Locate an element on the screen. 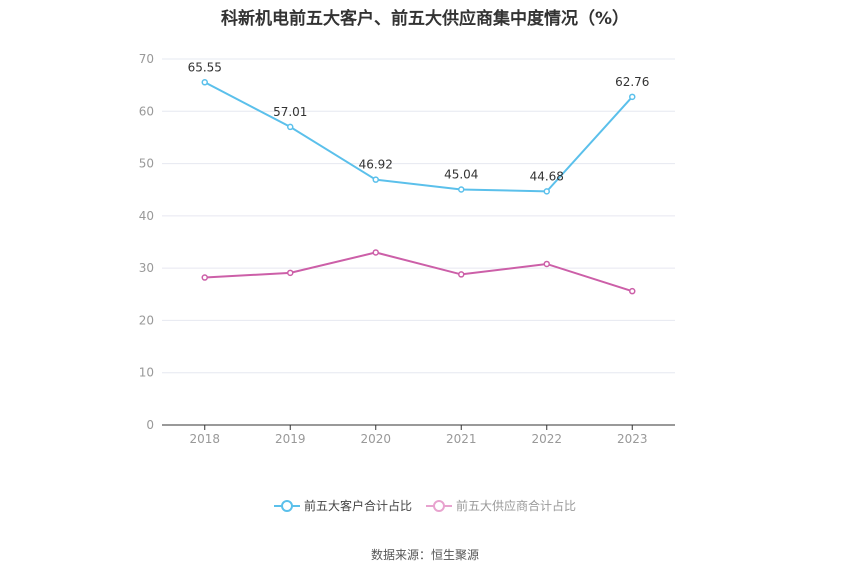  legend: 前五大客户合计占比 前五大供应商合计占比 is located at coordinates (425, 505).